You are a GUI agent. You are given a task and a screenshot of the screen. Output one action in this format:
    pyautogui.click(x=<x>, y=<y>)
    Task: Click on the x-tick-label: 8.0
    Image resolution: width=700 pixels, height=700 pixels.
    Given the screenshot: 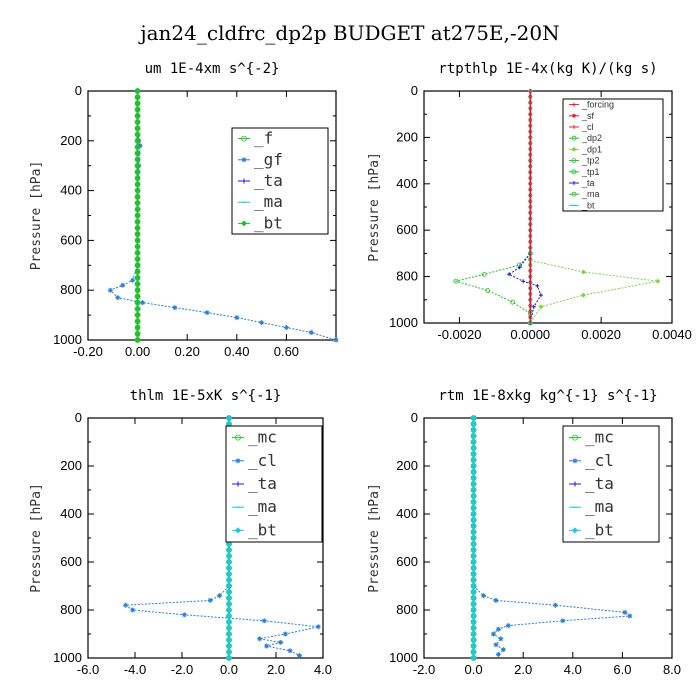 What is the action you would take?
    pyautogui.click(x=672, y=669)
    